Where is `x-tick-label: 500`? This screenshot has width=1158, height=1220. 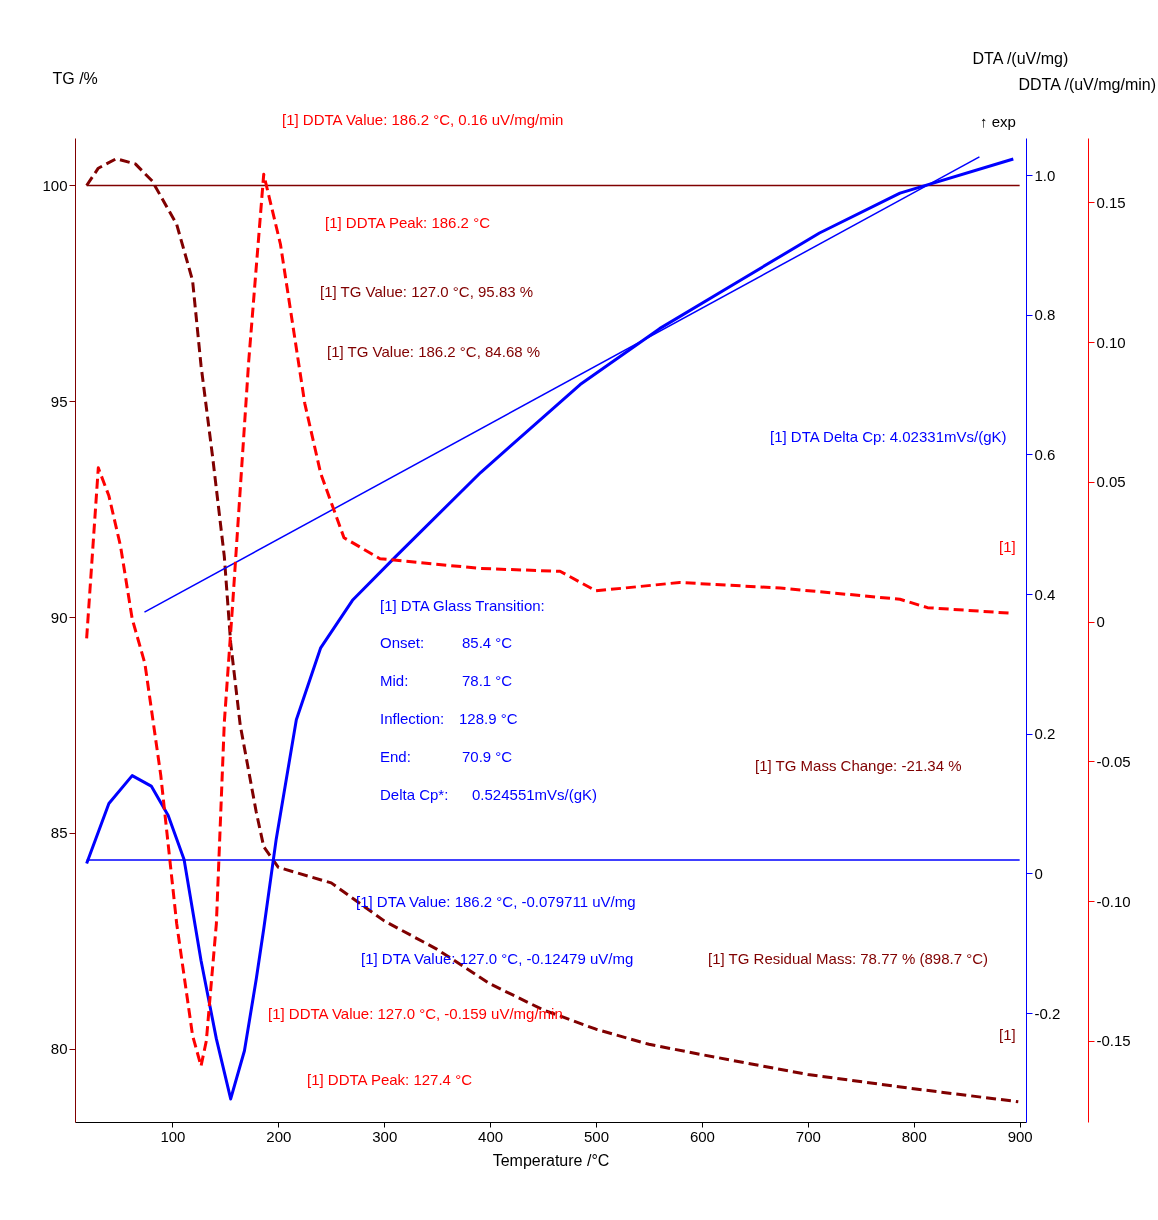
x-tick-label: 500 is located at coordinates (597, 1136).